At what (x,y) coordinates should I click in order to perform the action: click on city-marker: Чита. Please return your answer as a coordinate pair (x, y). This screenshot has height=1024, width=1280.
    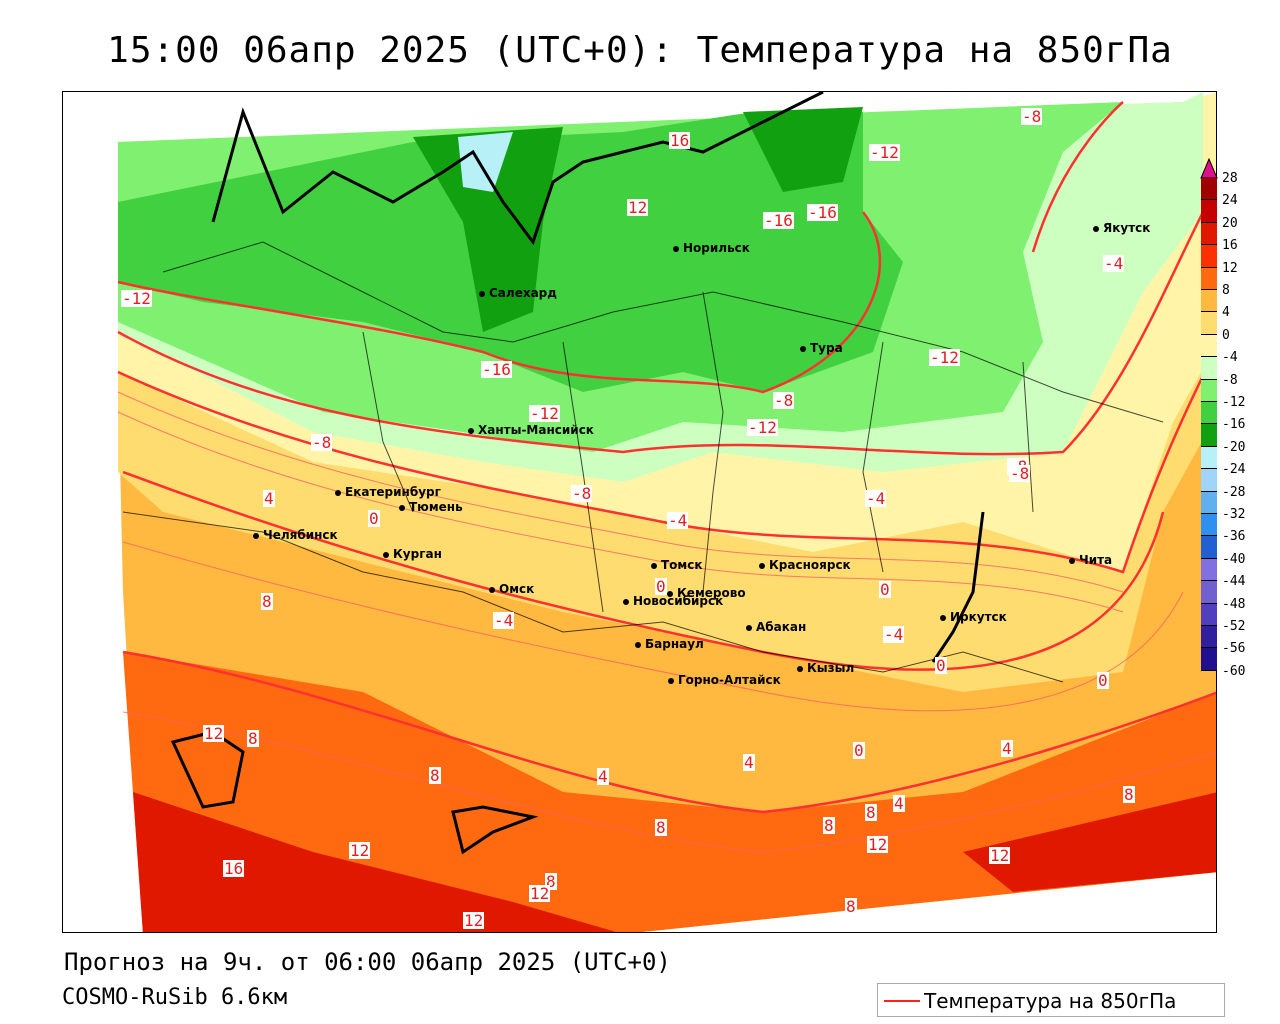
    Looking at the image, I should click on (1090, 560).